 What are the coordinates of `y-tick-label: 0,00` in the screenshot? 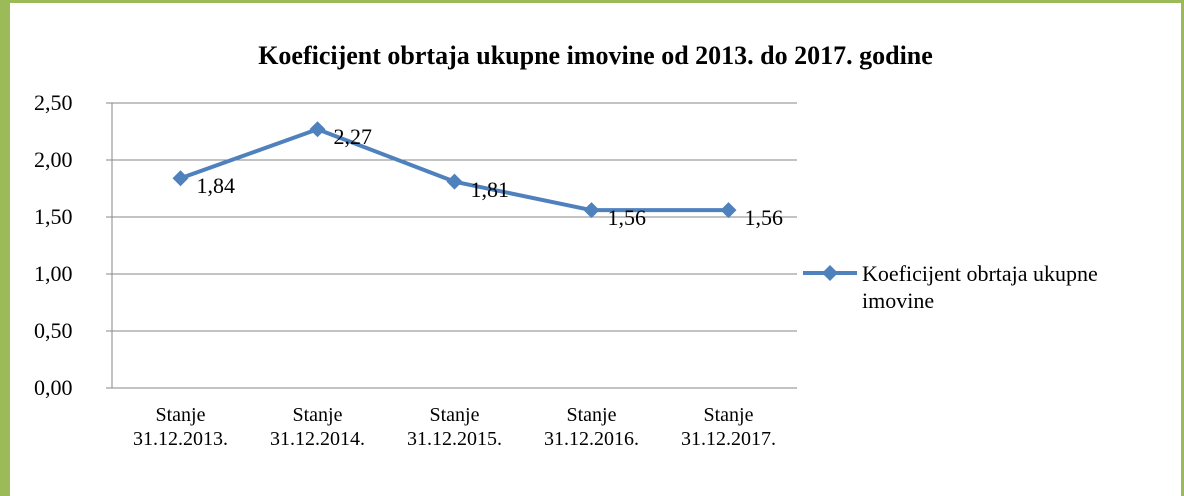 It's located at (53, 387).